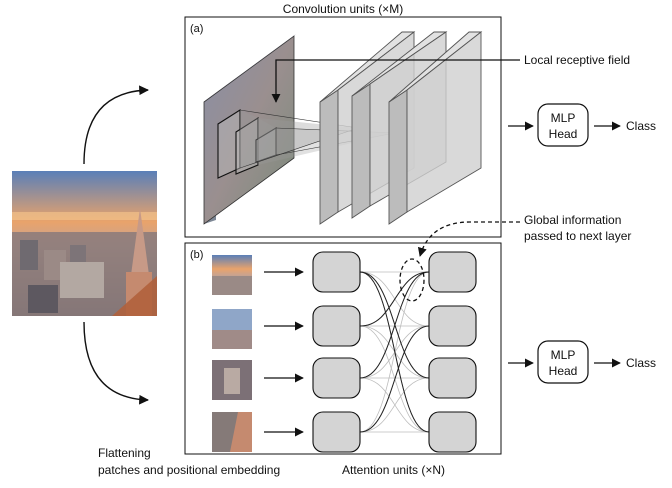 The image size is (672, 488). What do you see at coordinates (412, 280) in the screenshot?
I see `global-info-highlight` at bounding box center [412, 280].